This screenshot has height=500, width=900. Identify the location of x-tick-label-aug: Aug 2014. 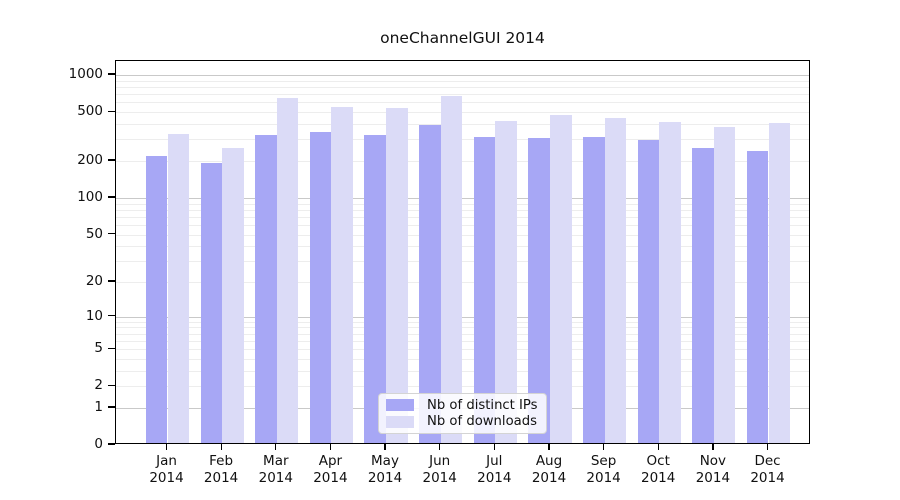
(549, 469).